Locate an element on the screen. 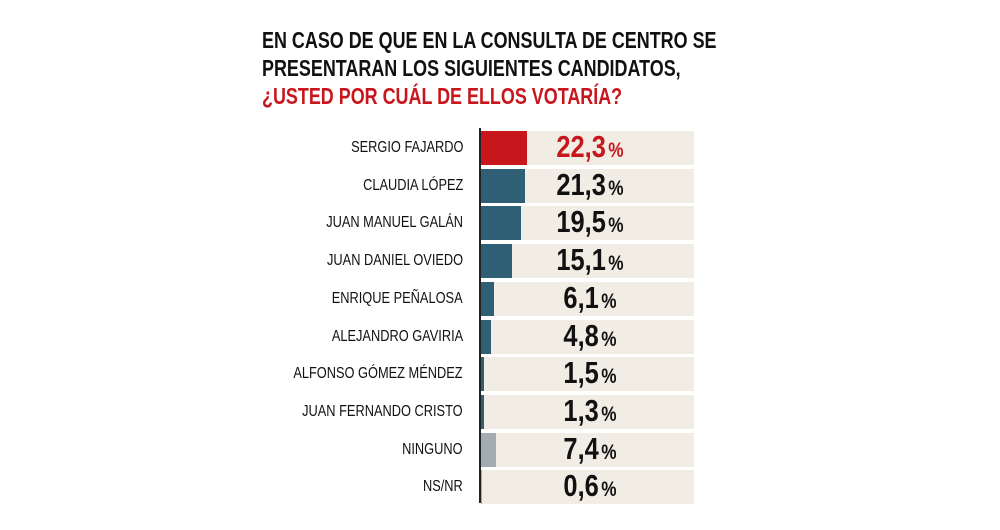  bar-row: SERGIO FAJARDO 22,3% is located at coordinates (500, 147).